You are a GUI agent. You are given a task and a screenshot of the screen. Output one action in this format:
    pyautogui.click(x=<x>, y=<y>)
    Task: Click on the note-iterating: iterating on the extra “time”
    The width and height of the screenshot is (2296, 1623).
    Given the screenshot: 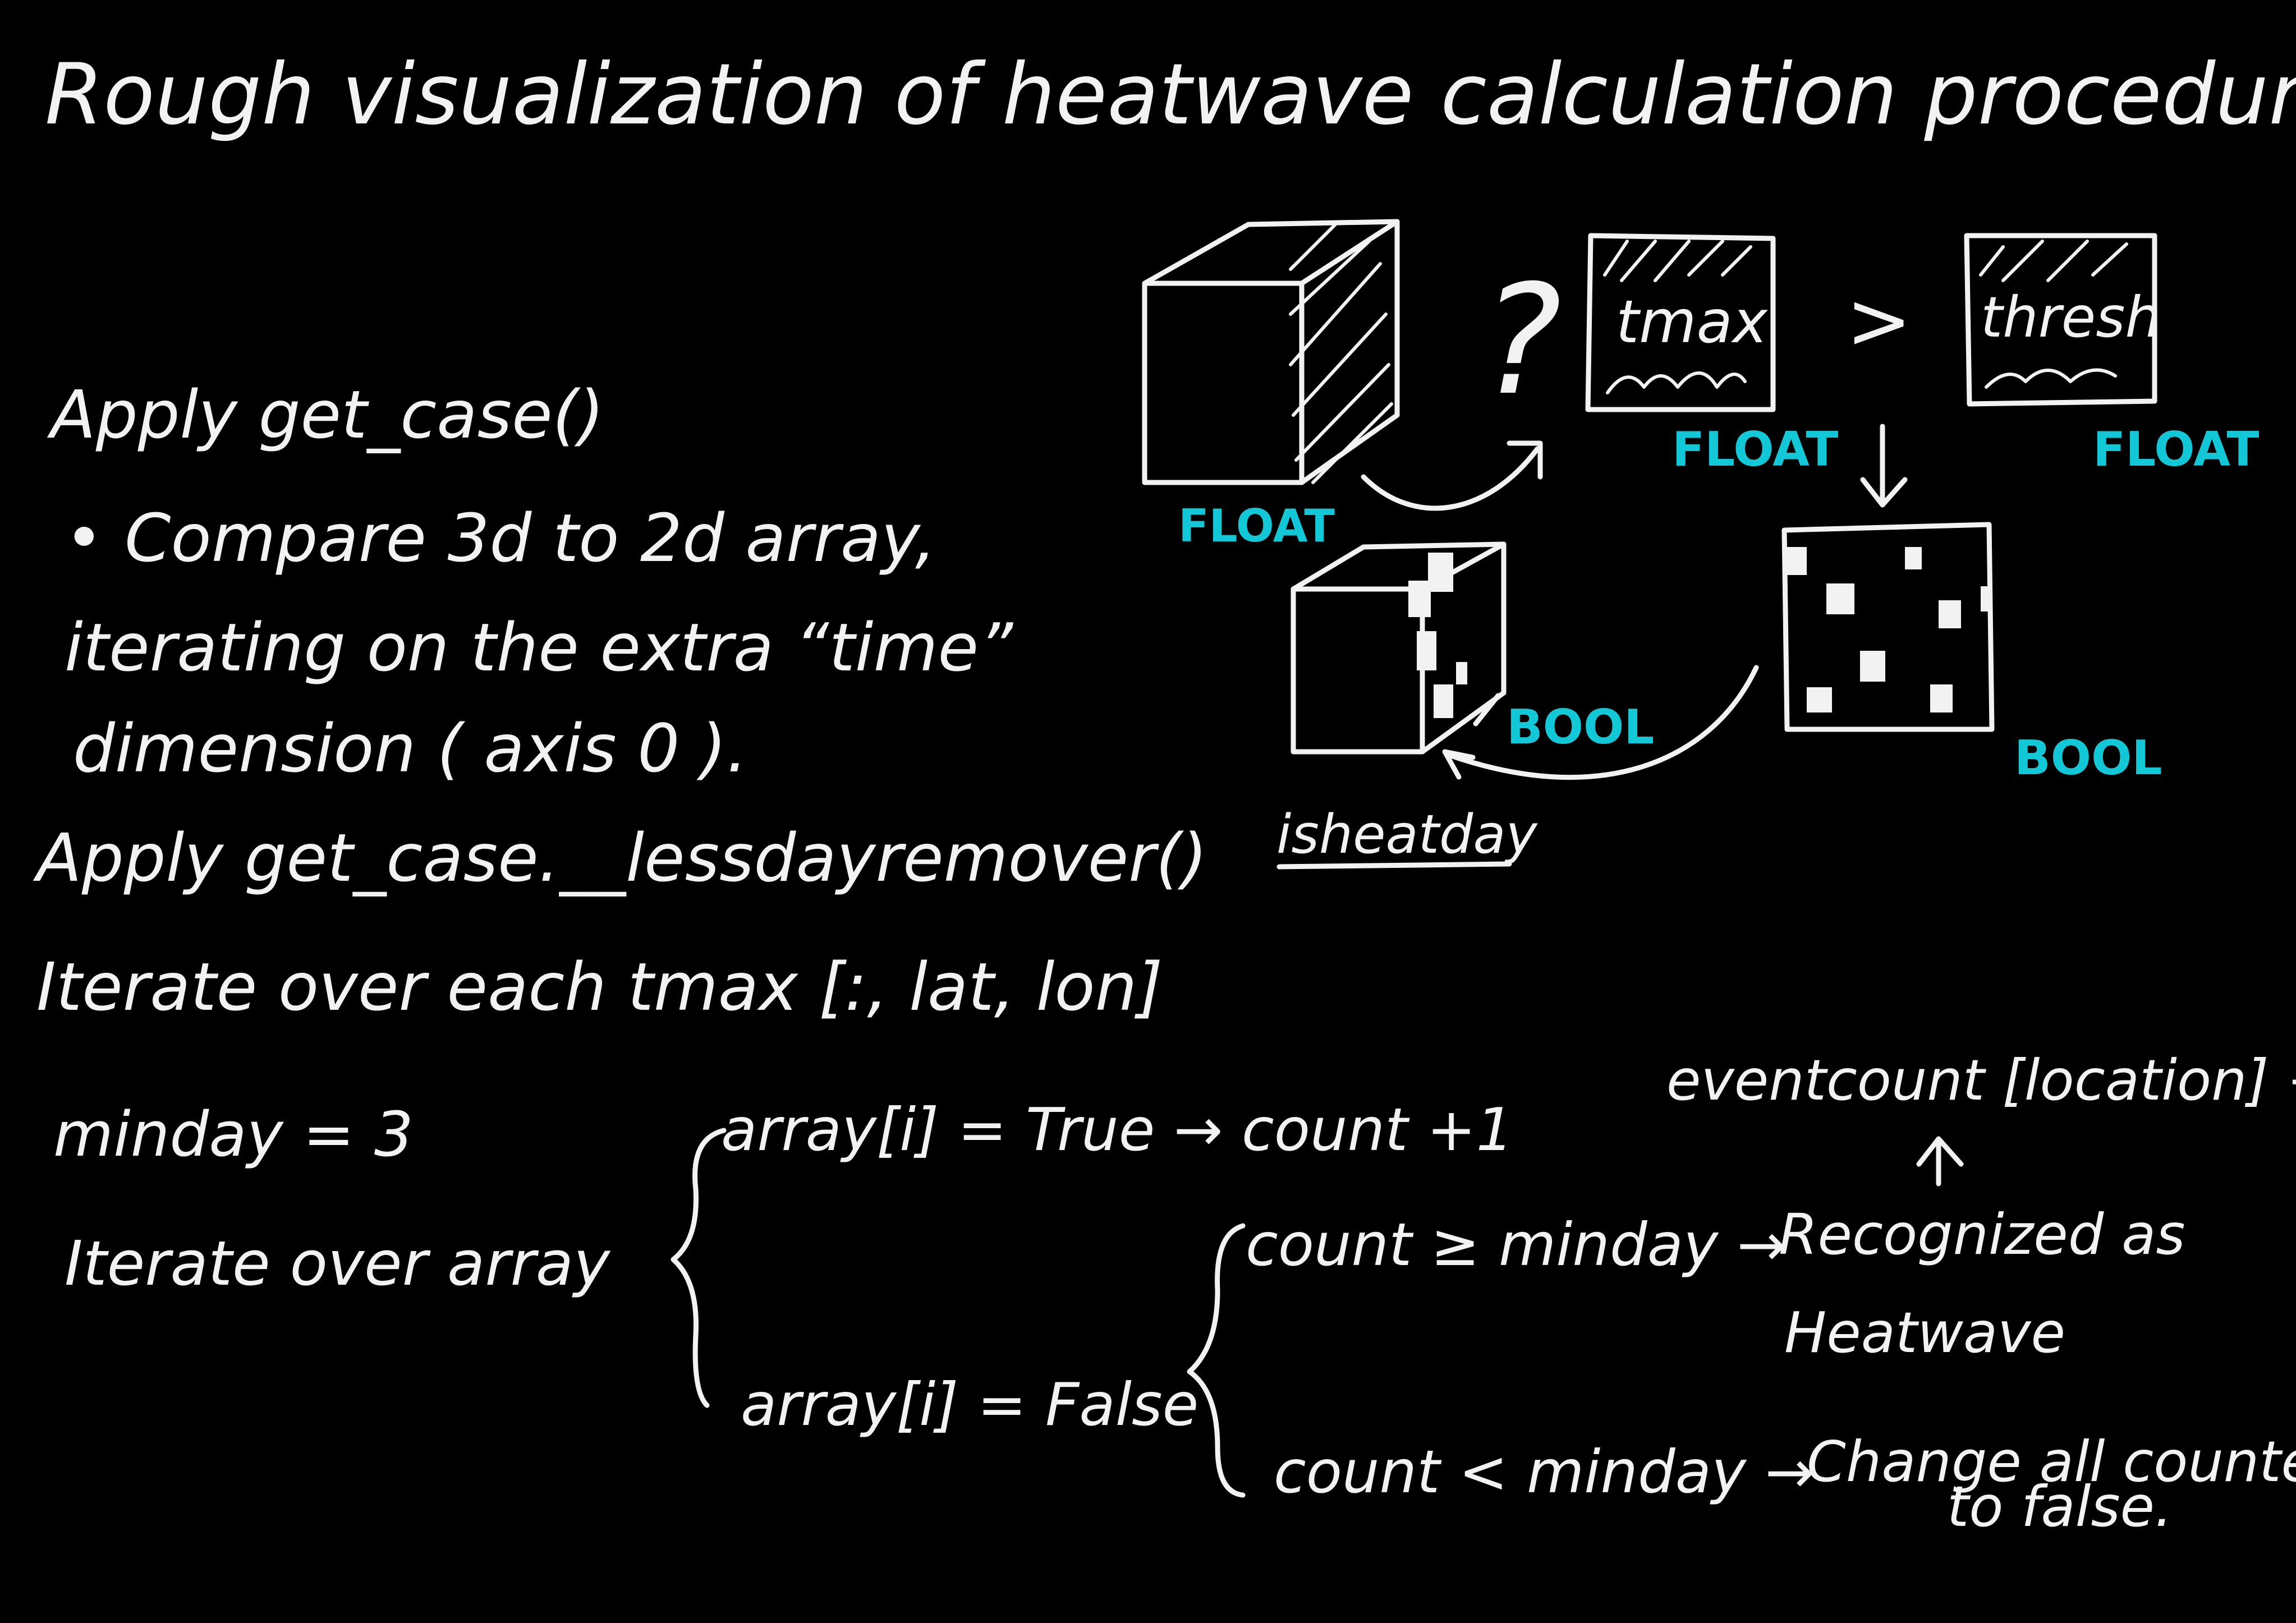 What is the action you would take?
    pyautogui.click(x=539, y=647)
    